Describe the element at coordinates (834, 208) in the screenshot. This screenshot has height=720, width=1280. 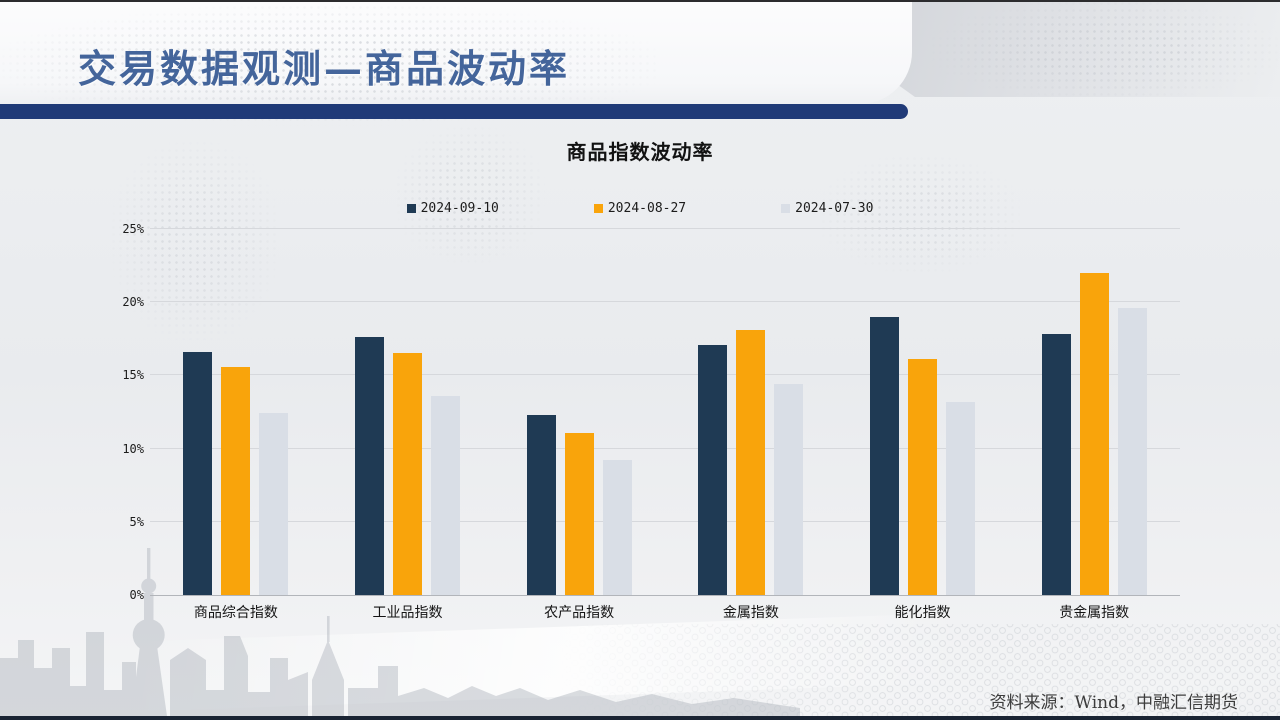
I see `legend-label: 2024-07-30` at that location.